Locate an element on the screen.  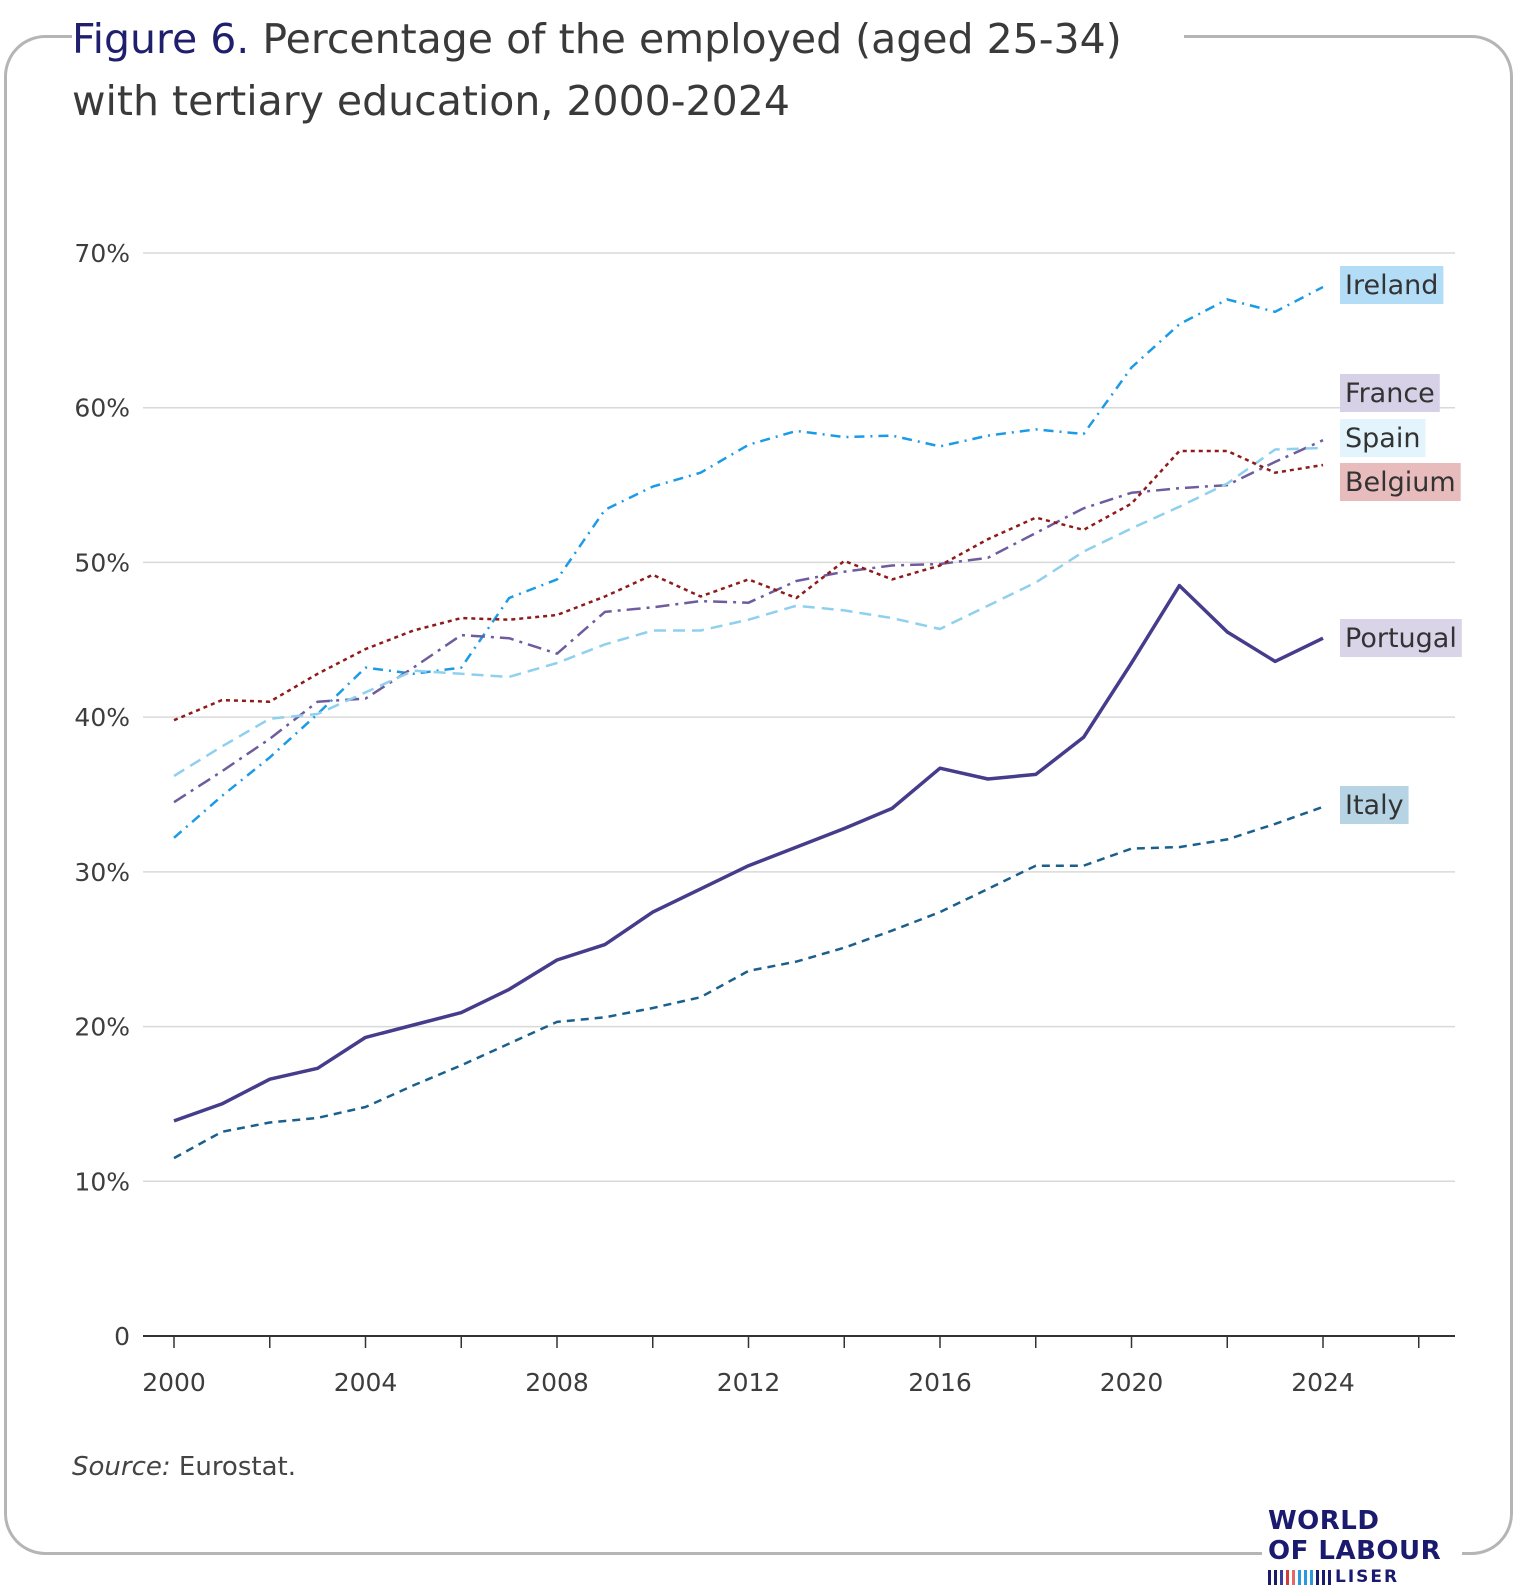
series-label-text: Portugal is located at coordinates (1401, 638).